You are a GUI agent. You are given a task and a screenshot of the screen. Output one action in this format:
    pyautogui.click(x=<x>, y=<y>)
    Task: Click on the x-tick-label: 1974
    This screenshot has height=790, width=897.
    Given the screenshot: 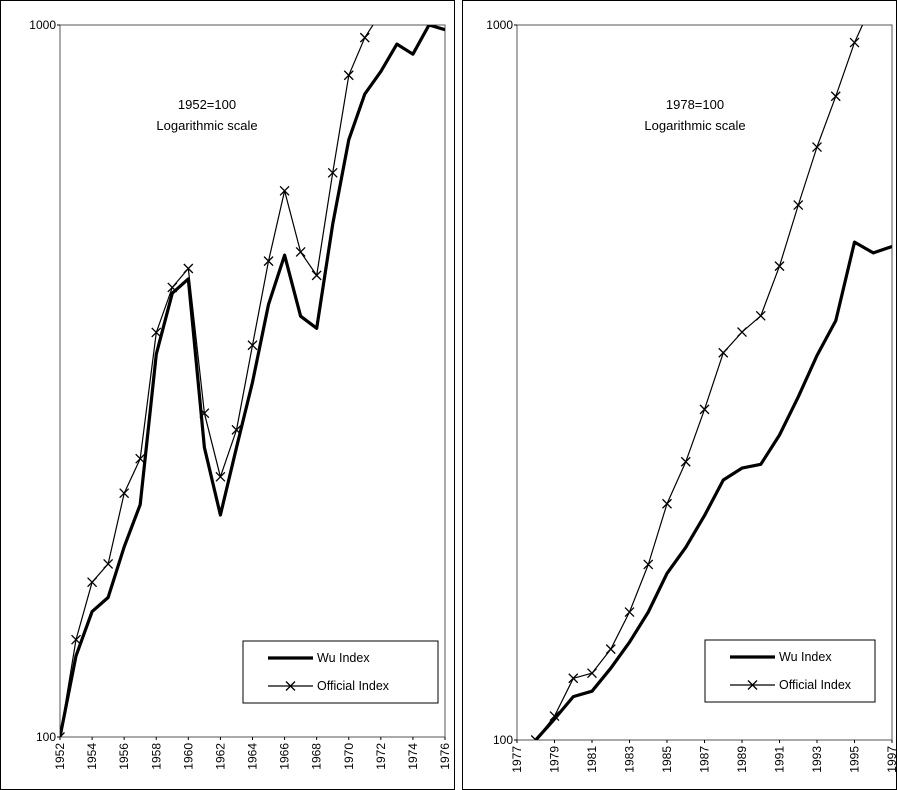 What is the action you would take?
    pyautogui.click(x=413, y=756)
    